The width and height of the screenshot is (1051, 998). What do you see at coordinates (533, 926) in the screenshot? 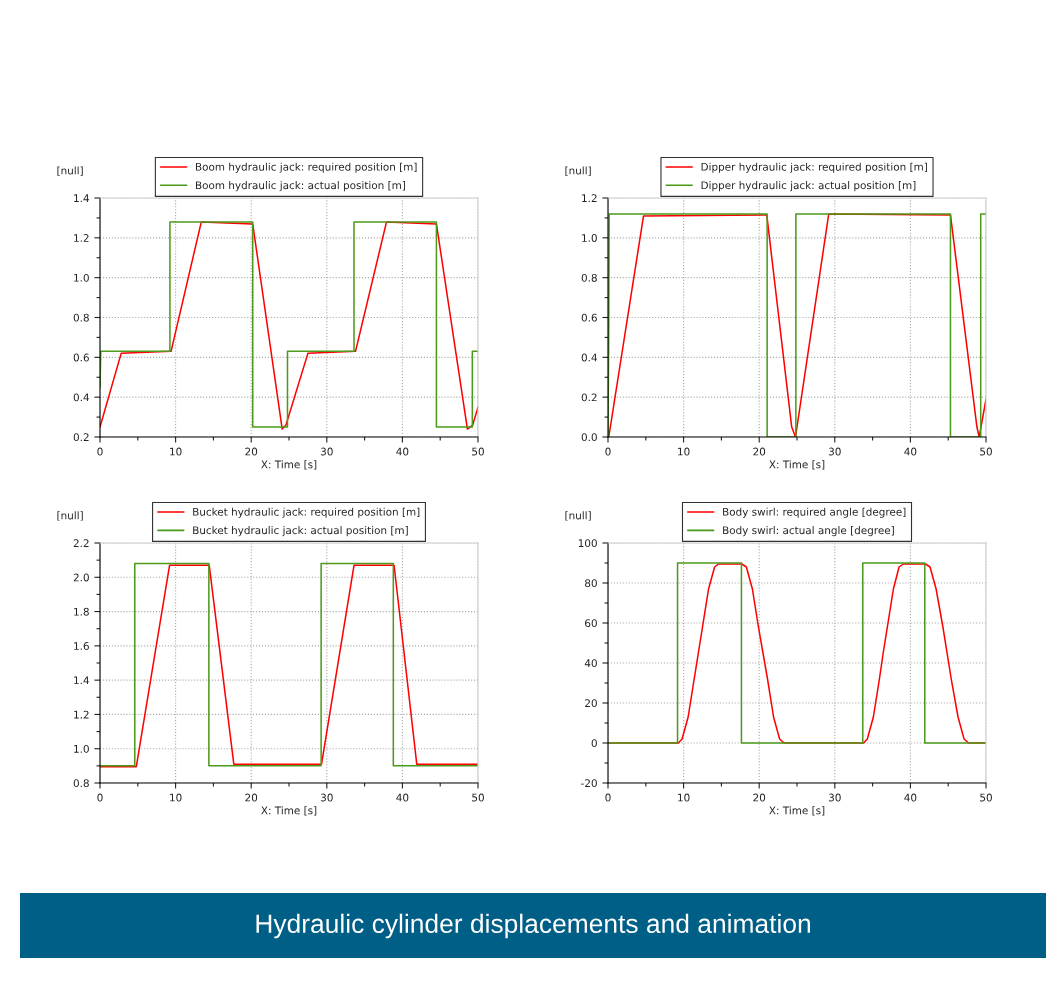
I see `text: Hydraulic cylinder displacements and animation` at bounding box center [533, 926].